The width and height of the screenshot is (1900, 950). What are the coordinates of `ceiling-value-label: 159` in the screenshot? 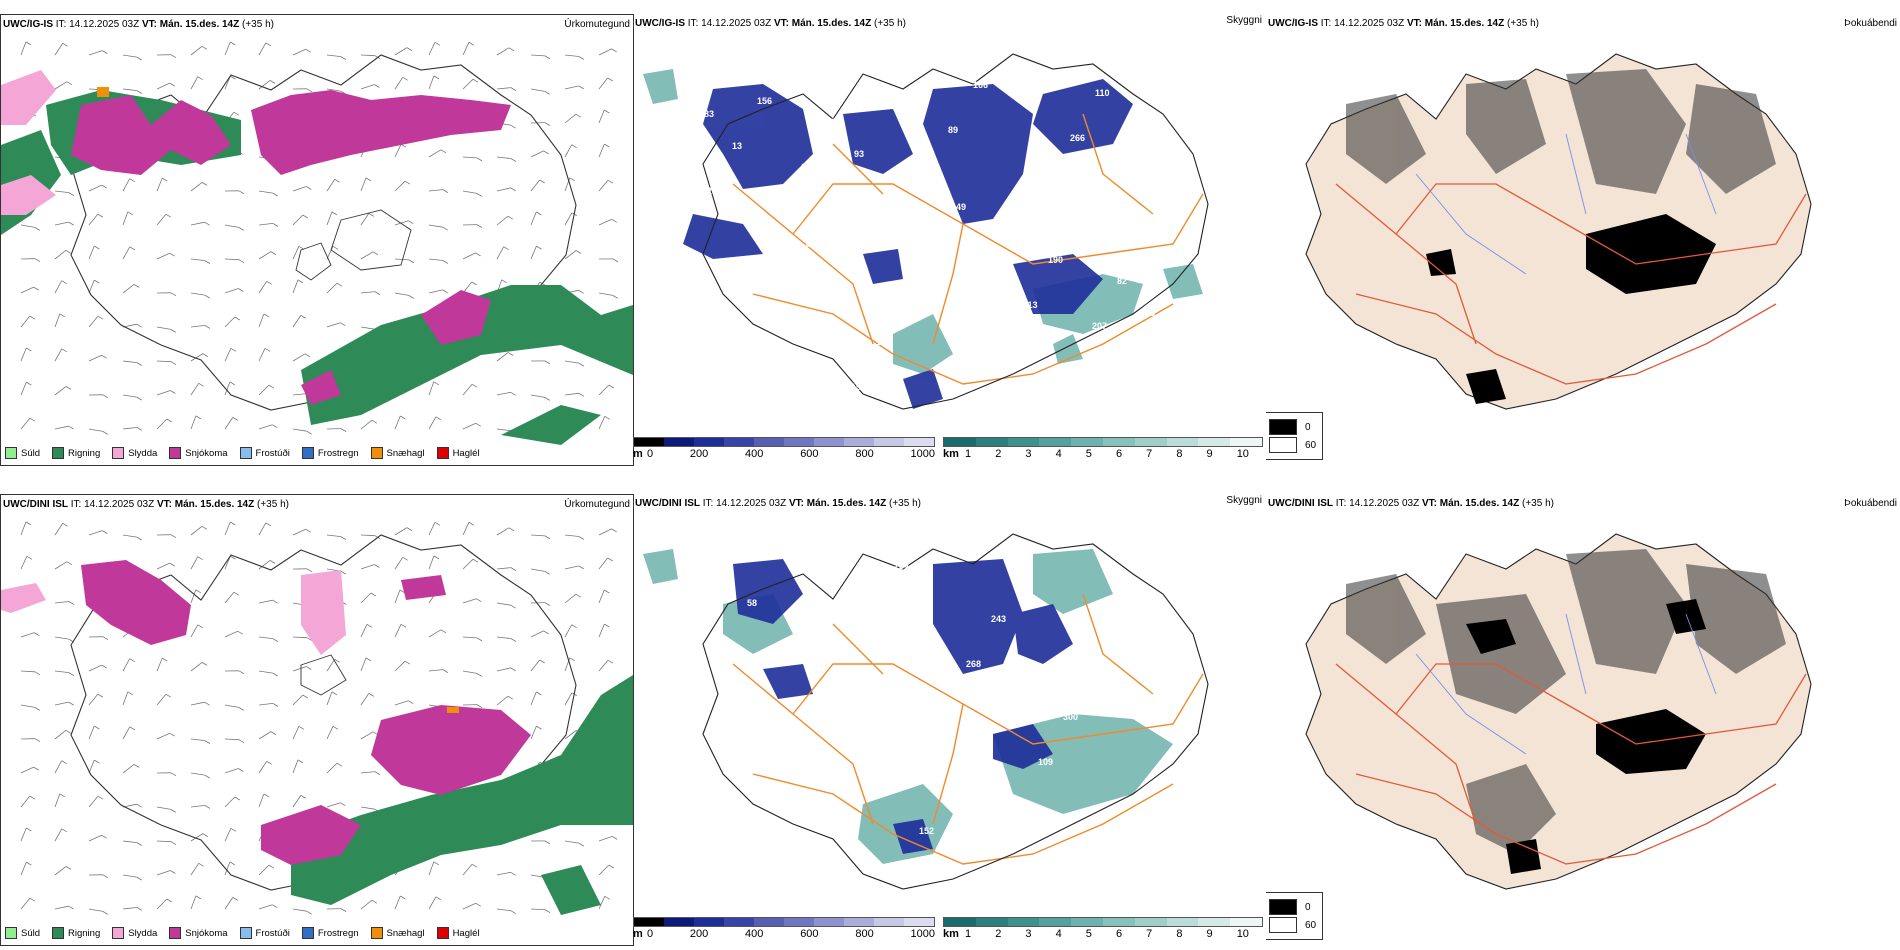 It's located at (786, 289).